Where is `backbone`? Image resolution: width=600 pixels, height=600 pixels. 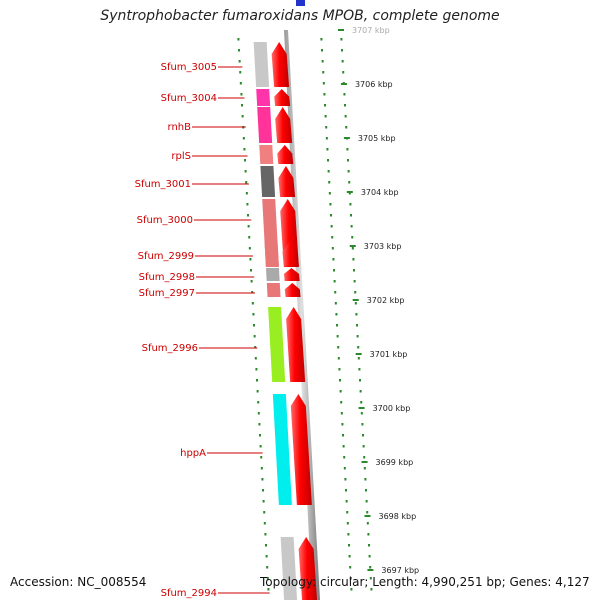
backbone is located at coordinates (302, 300).